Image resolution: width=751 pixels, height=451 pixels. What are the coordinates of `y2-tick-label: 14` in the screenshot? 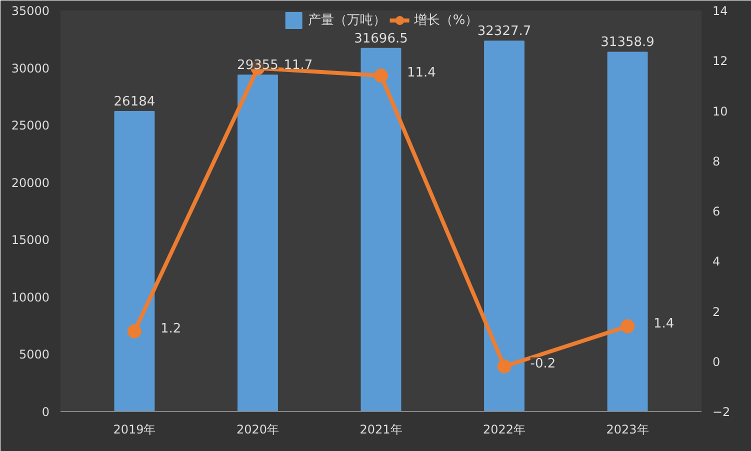 It's located at (720, 11).